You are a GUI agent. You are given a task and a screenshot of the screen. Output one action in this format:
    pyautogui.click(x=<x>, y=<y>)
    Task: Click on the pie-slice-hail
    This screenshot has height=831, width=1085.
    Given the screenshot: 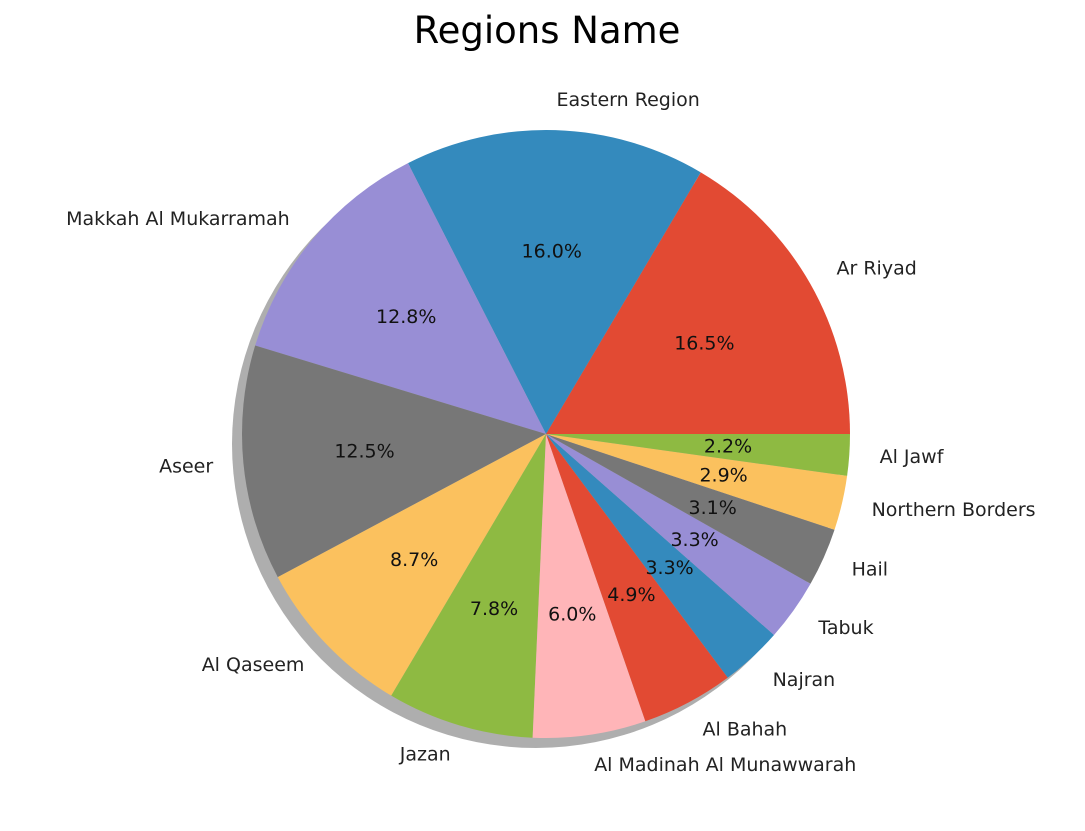 What is the action you would take?
    pyautogui.click(x=690, y=509)
    